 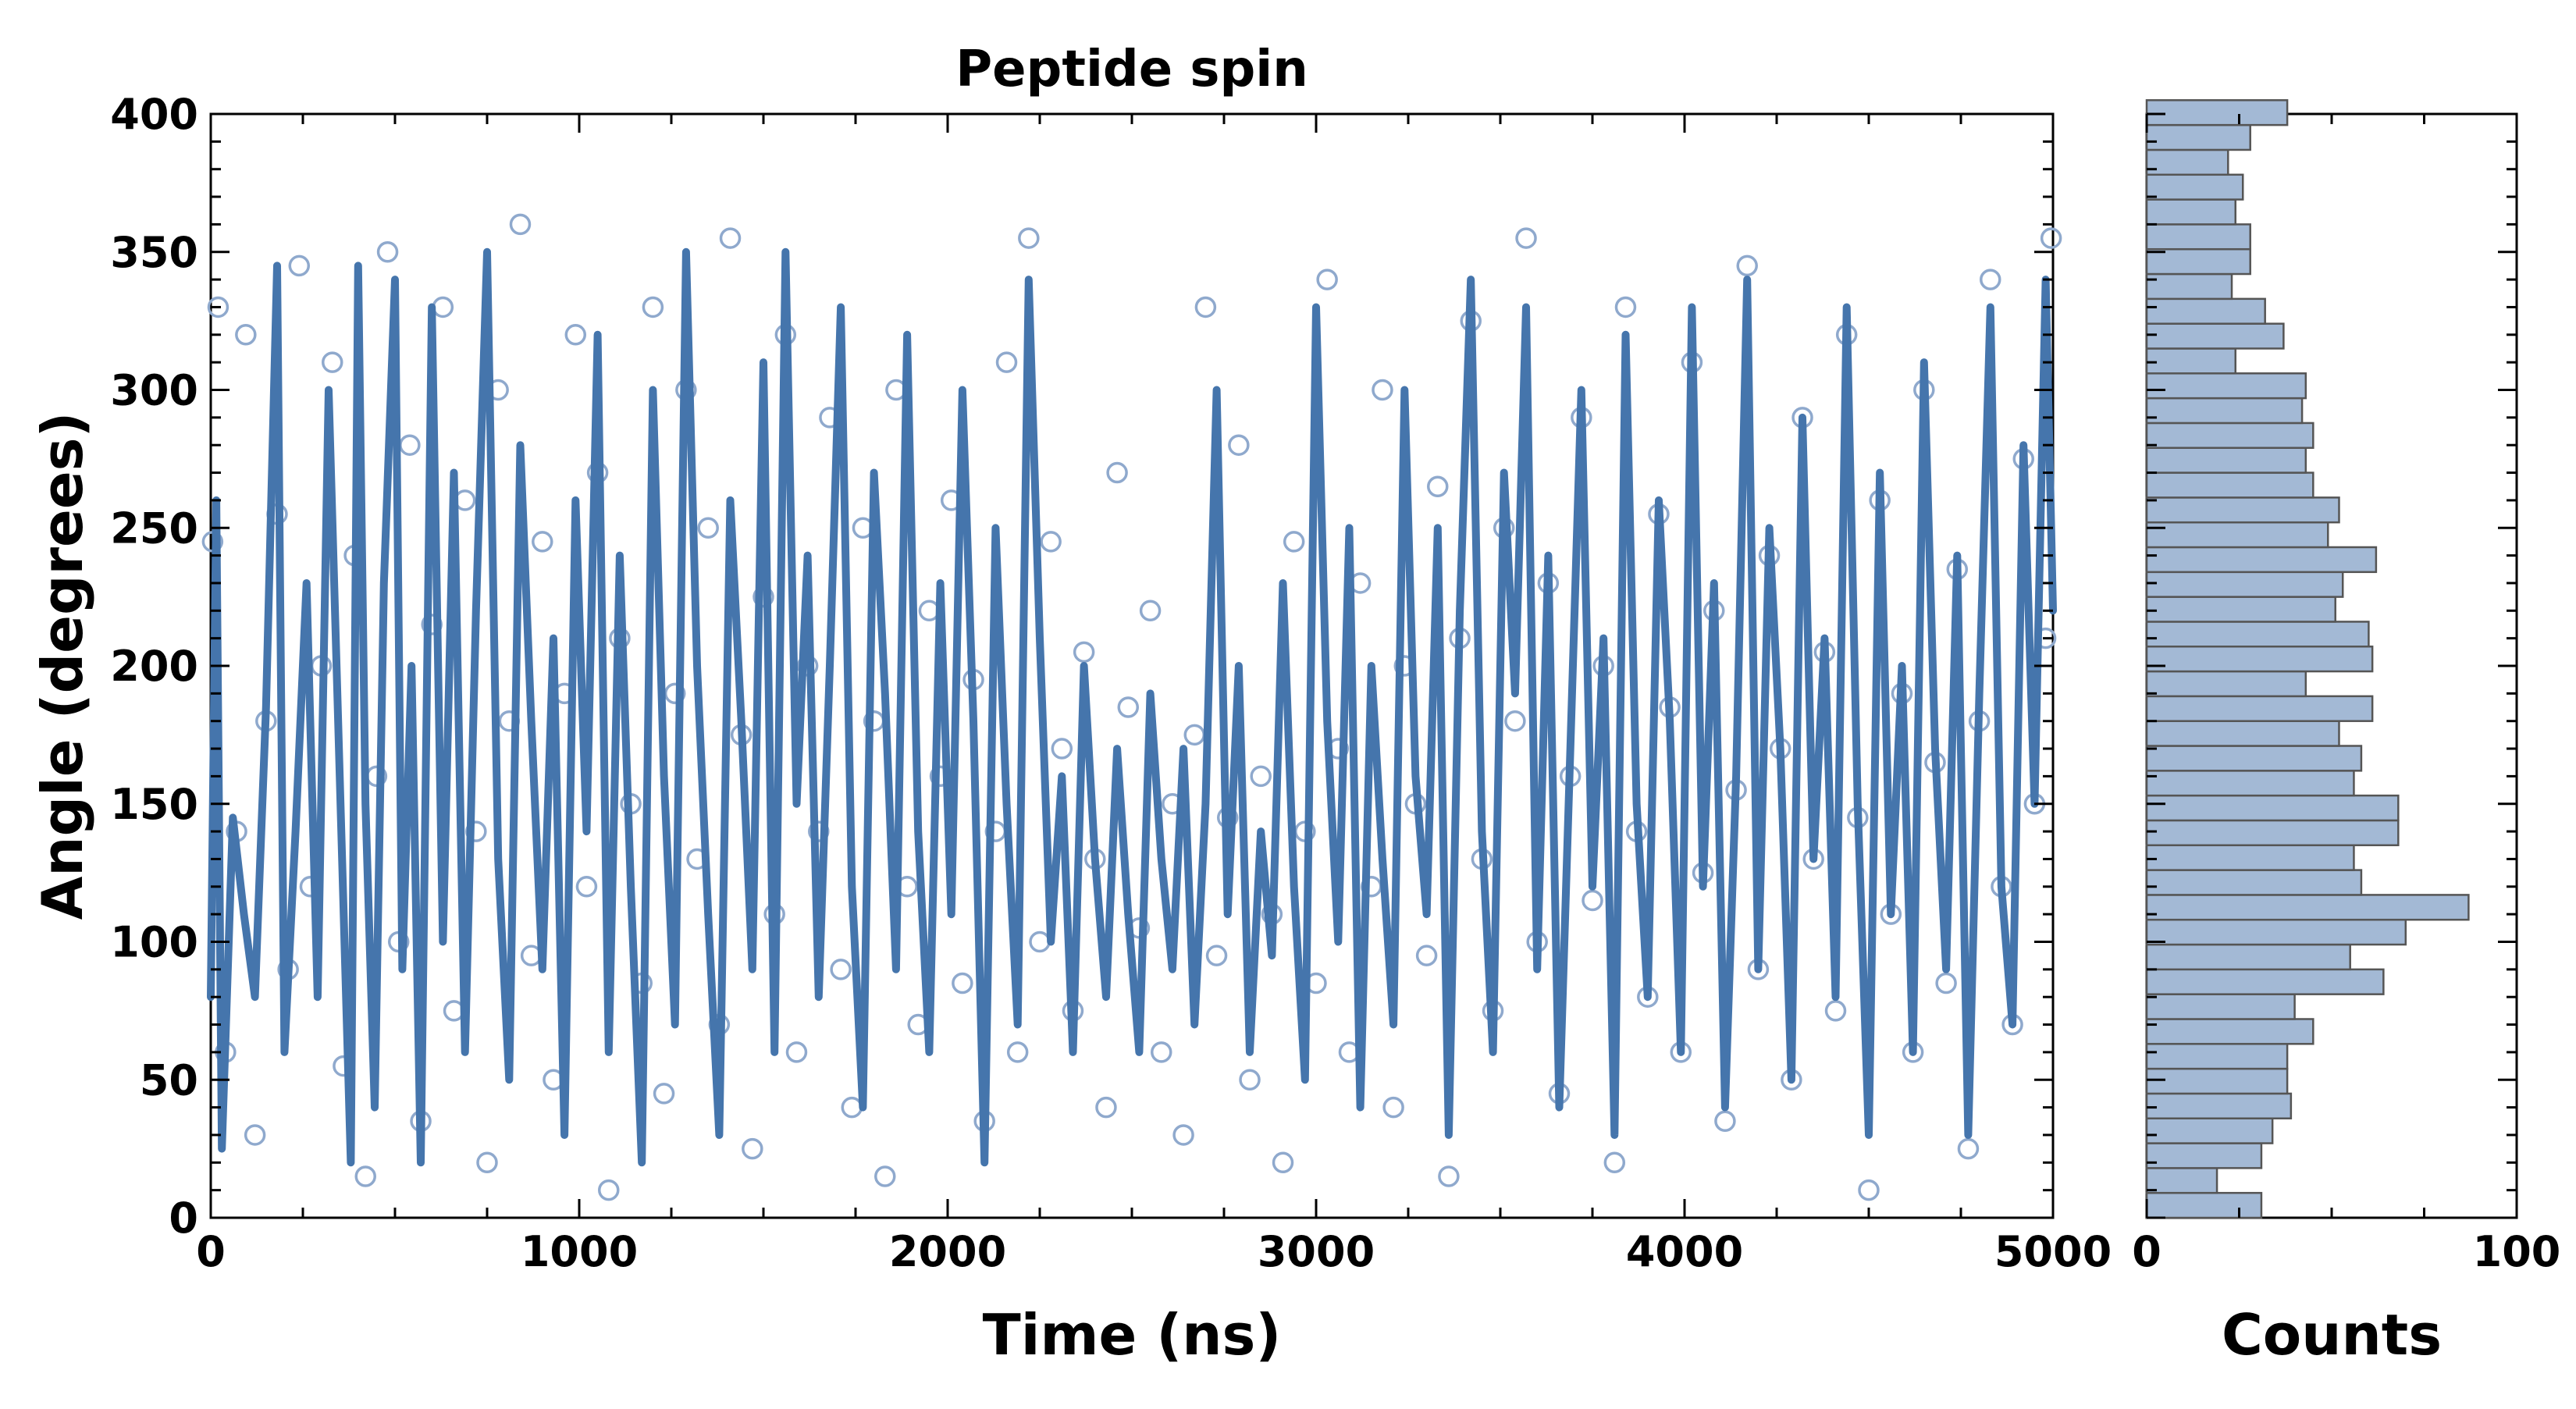 I want to click on main-x-tick-label: 1000, so click(x=579, y=1251).